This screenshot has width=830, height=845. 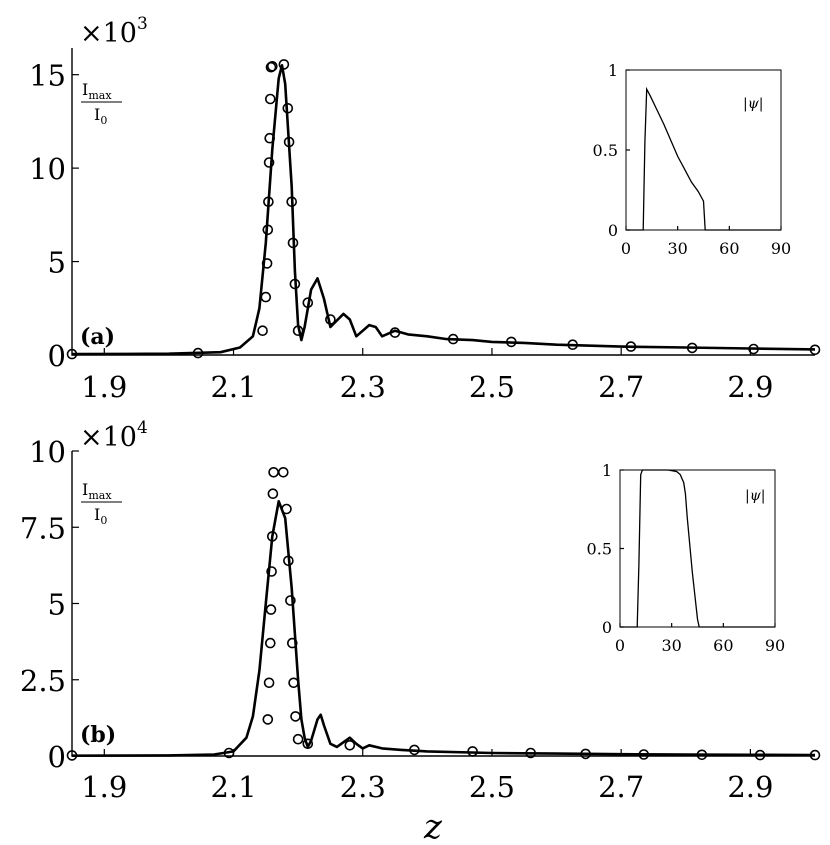 What do you see at coordinates (97, 91) in the screenshot?
I see `panel-a-ylabel-numerator: Imax` at bounding box center [97, 91].